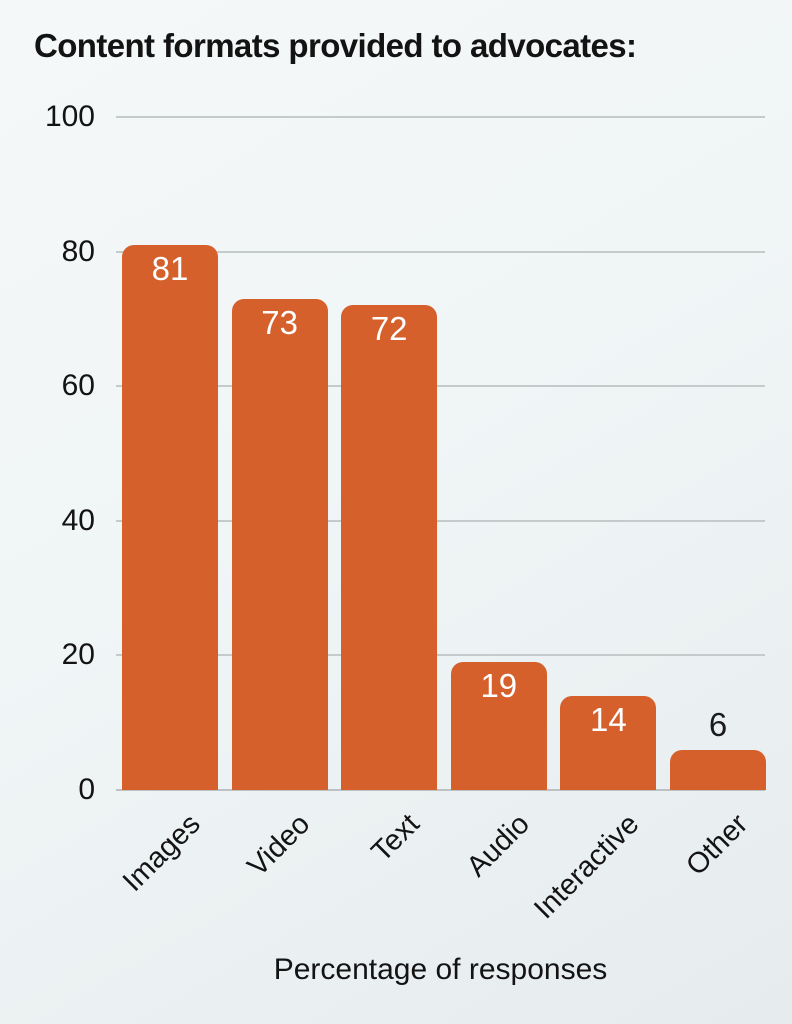 This screenshot has height=1024, width=792. What do you see at coordinates (608, 742) in the screenshot?
I see `bar-interactive: 14` at bounding box center [608, 742].